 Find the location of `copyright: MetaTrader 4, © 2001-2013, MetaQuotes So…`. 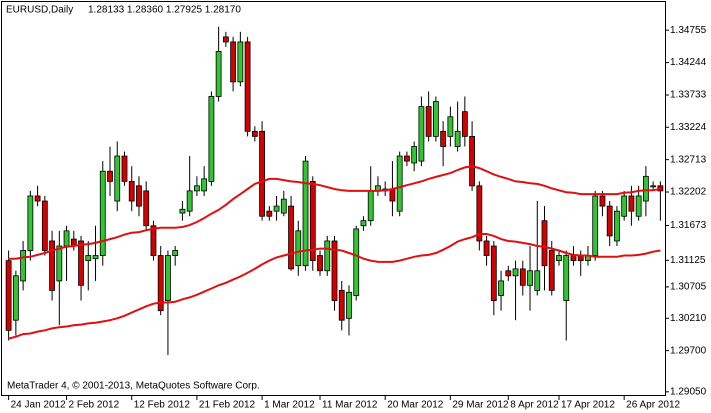

copyright: MetaTrader 4, © 2001-2013, MetaQuotes So… is located at coordinates (133, 386).